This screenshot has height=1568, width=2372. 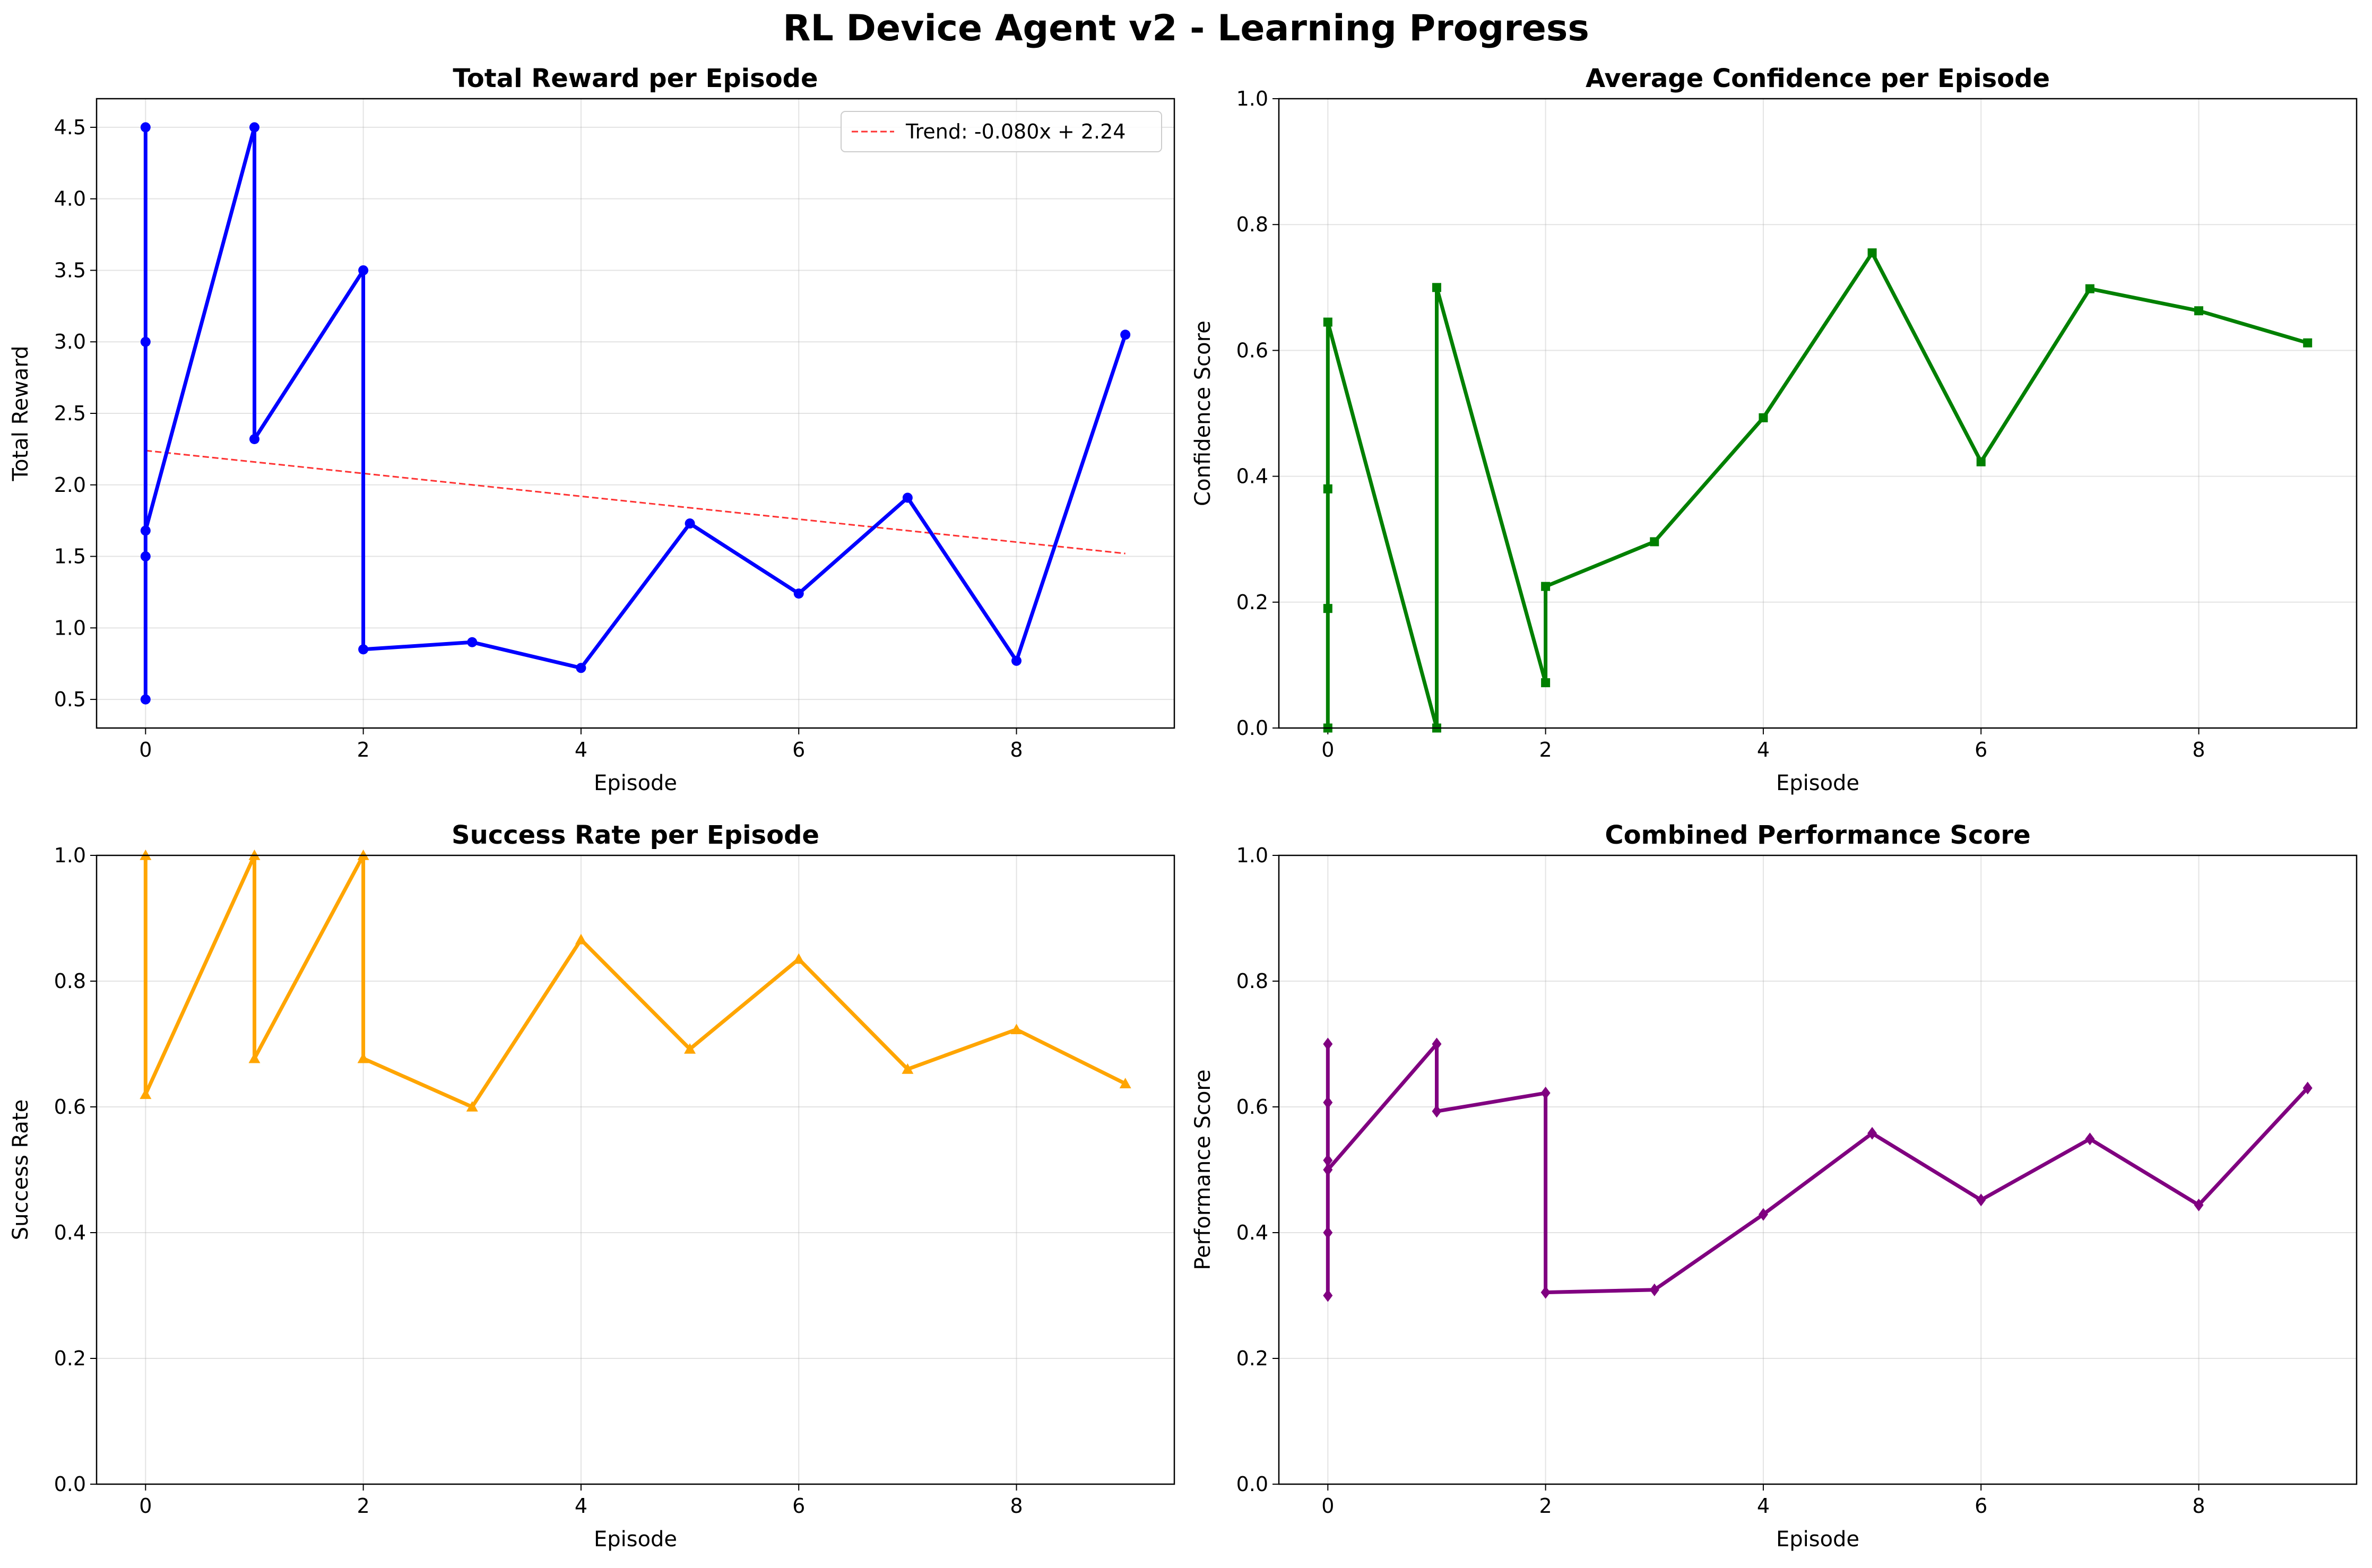 I want to click on subplot-title: Average Confidence per Episode, so click(x=1818, y=78).